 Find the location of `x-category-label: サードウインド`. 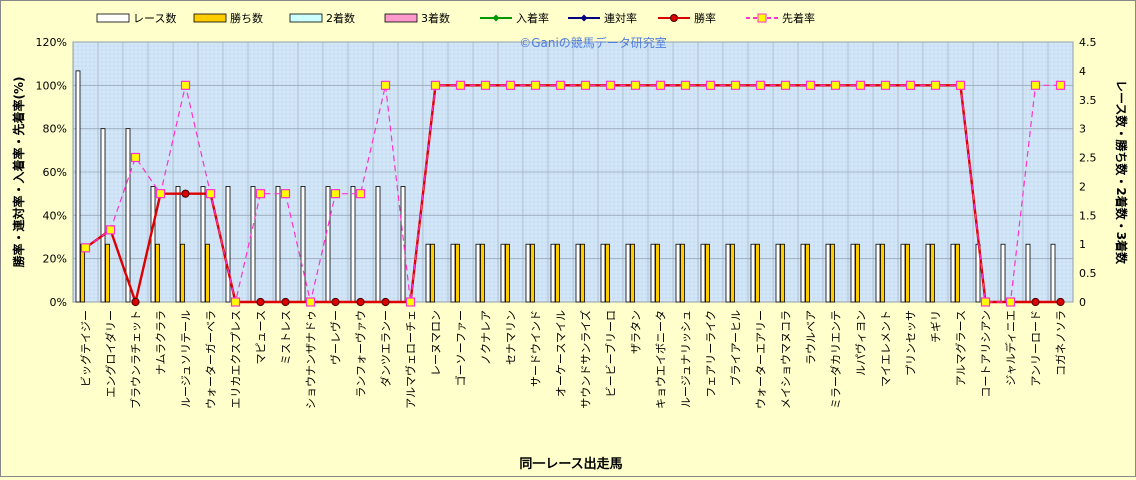

x-category-label: サードウインド is located at coordinates (536, 348).